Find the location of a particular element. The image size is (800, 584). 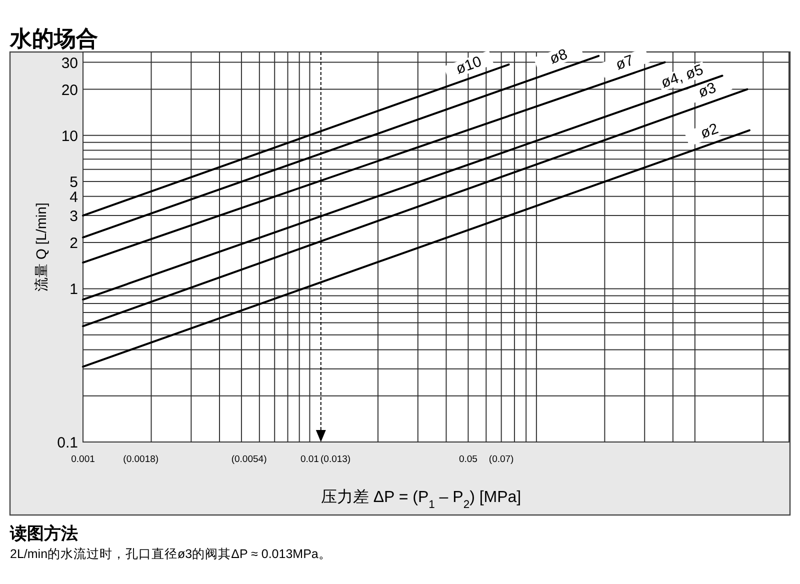

chart-title: 水的场合 is located at coordinates (53, 38).